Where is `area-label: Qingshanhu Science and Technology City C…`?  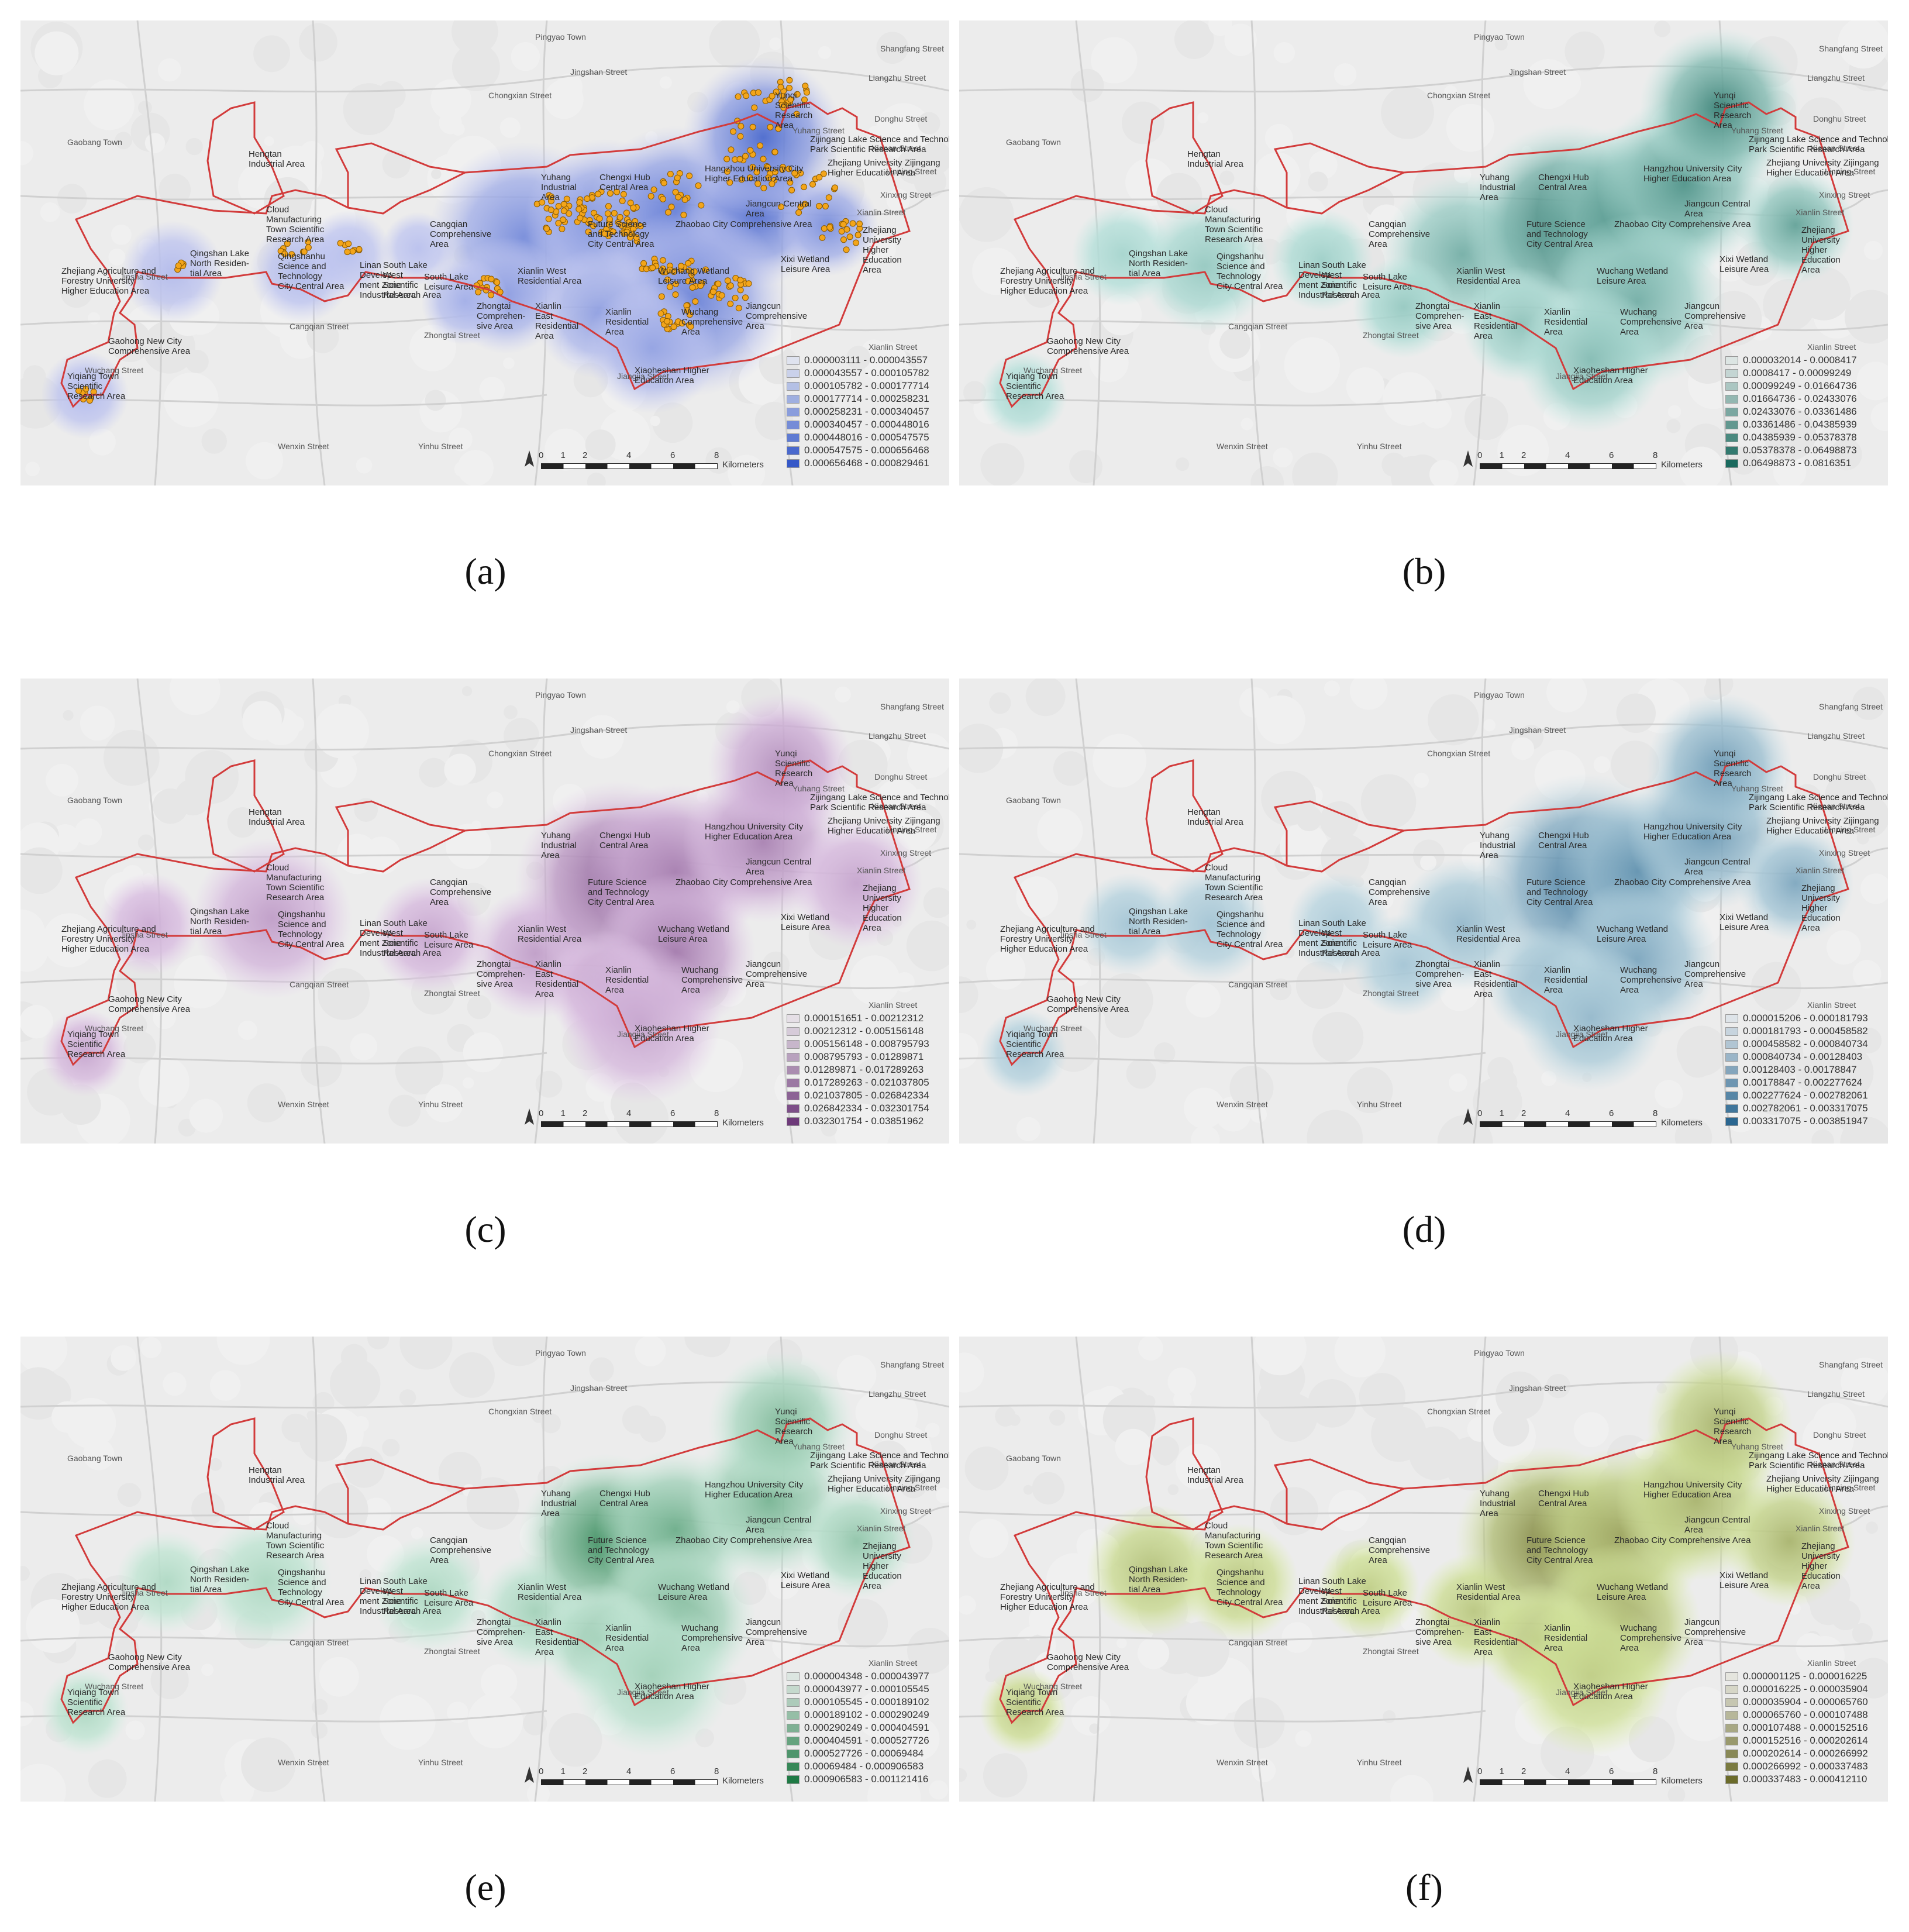
area-label: Qingshanhu Science and Technology City C… is located at coordinates (1250, 1587).